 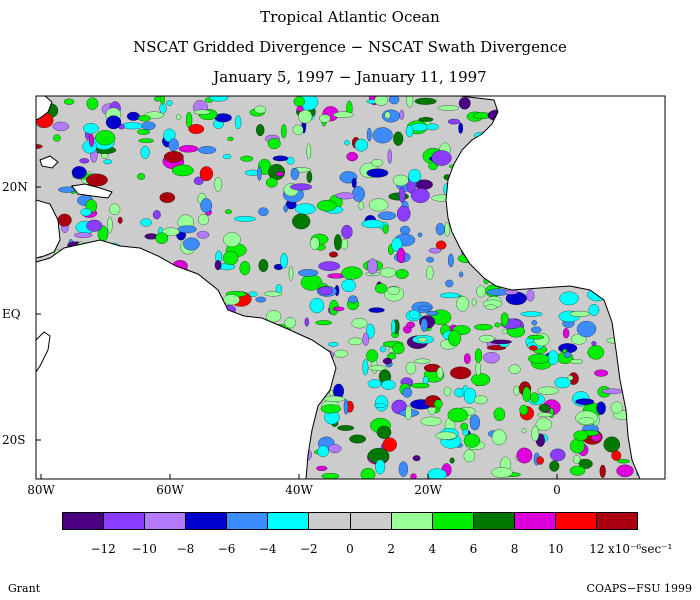 What do you see at coordinates (556, 549) in the screenshot?
I see `colorbar-label: 10` at bounding box center [556, 549].